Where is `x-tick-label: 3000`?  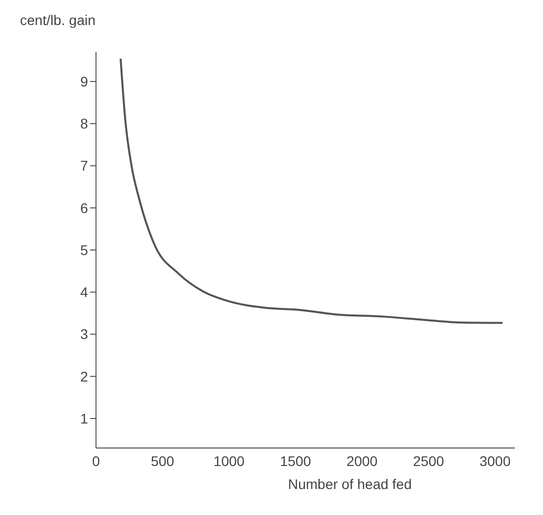 x-tick-label: 3000 is located at coordinates (495, 460).